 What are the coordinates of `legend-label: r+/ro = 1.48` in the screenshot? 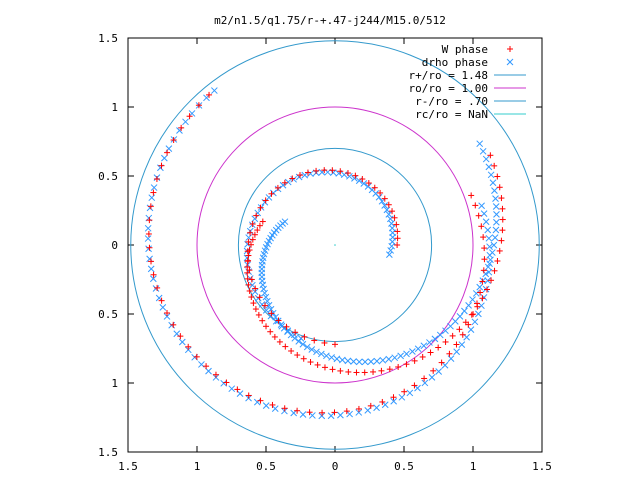 It's located at (448, 75).